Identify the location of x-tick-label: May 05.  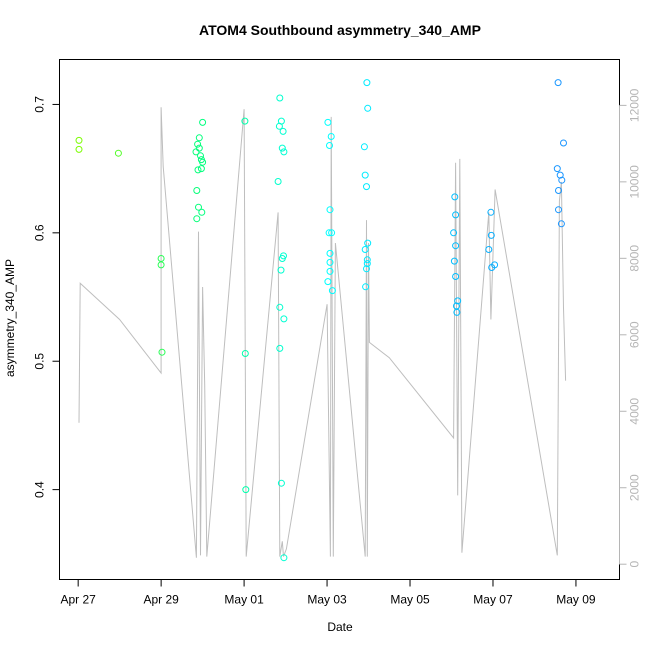
(410, 600).